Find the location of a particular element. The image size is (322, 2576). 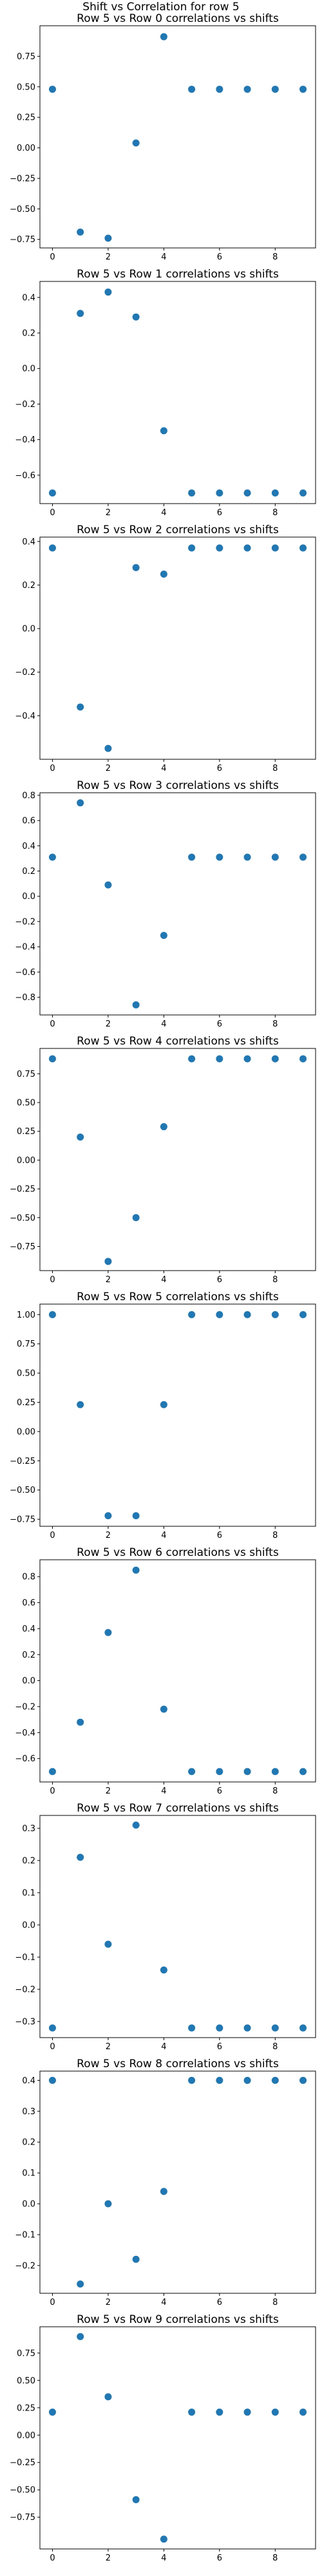

y-tick-label: −0.3 is located at coordinates (25, 2022).